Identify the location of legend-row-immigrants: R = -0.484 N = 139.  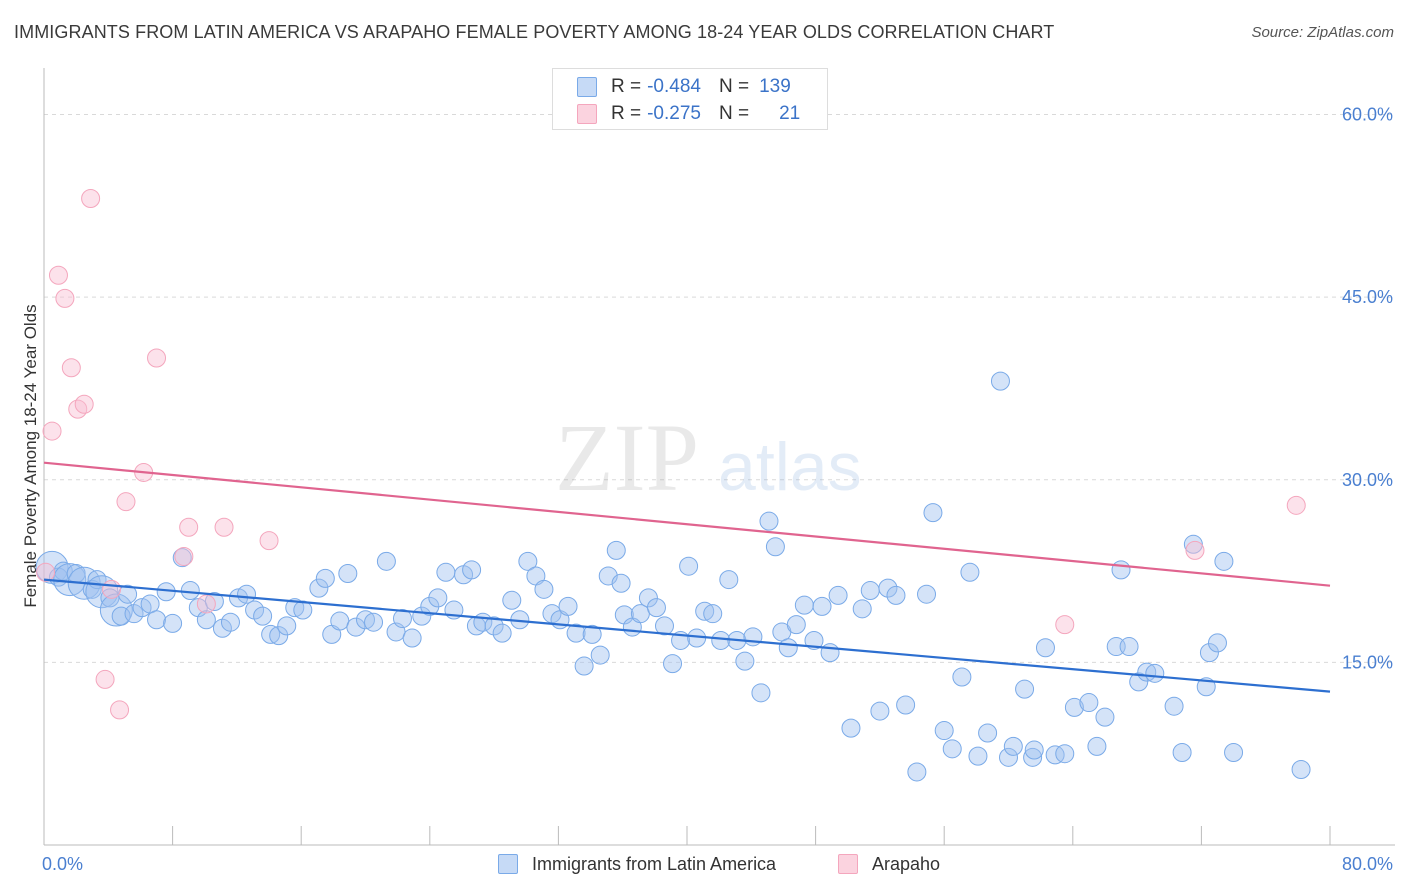
(684, 87).